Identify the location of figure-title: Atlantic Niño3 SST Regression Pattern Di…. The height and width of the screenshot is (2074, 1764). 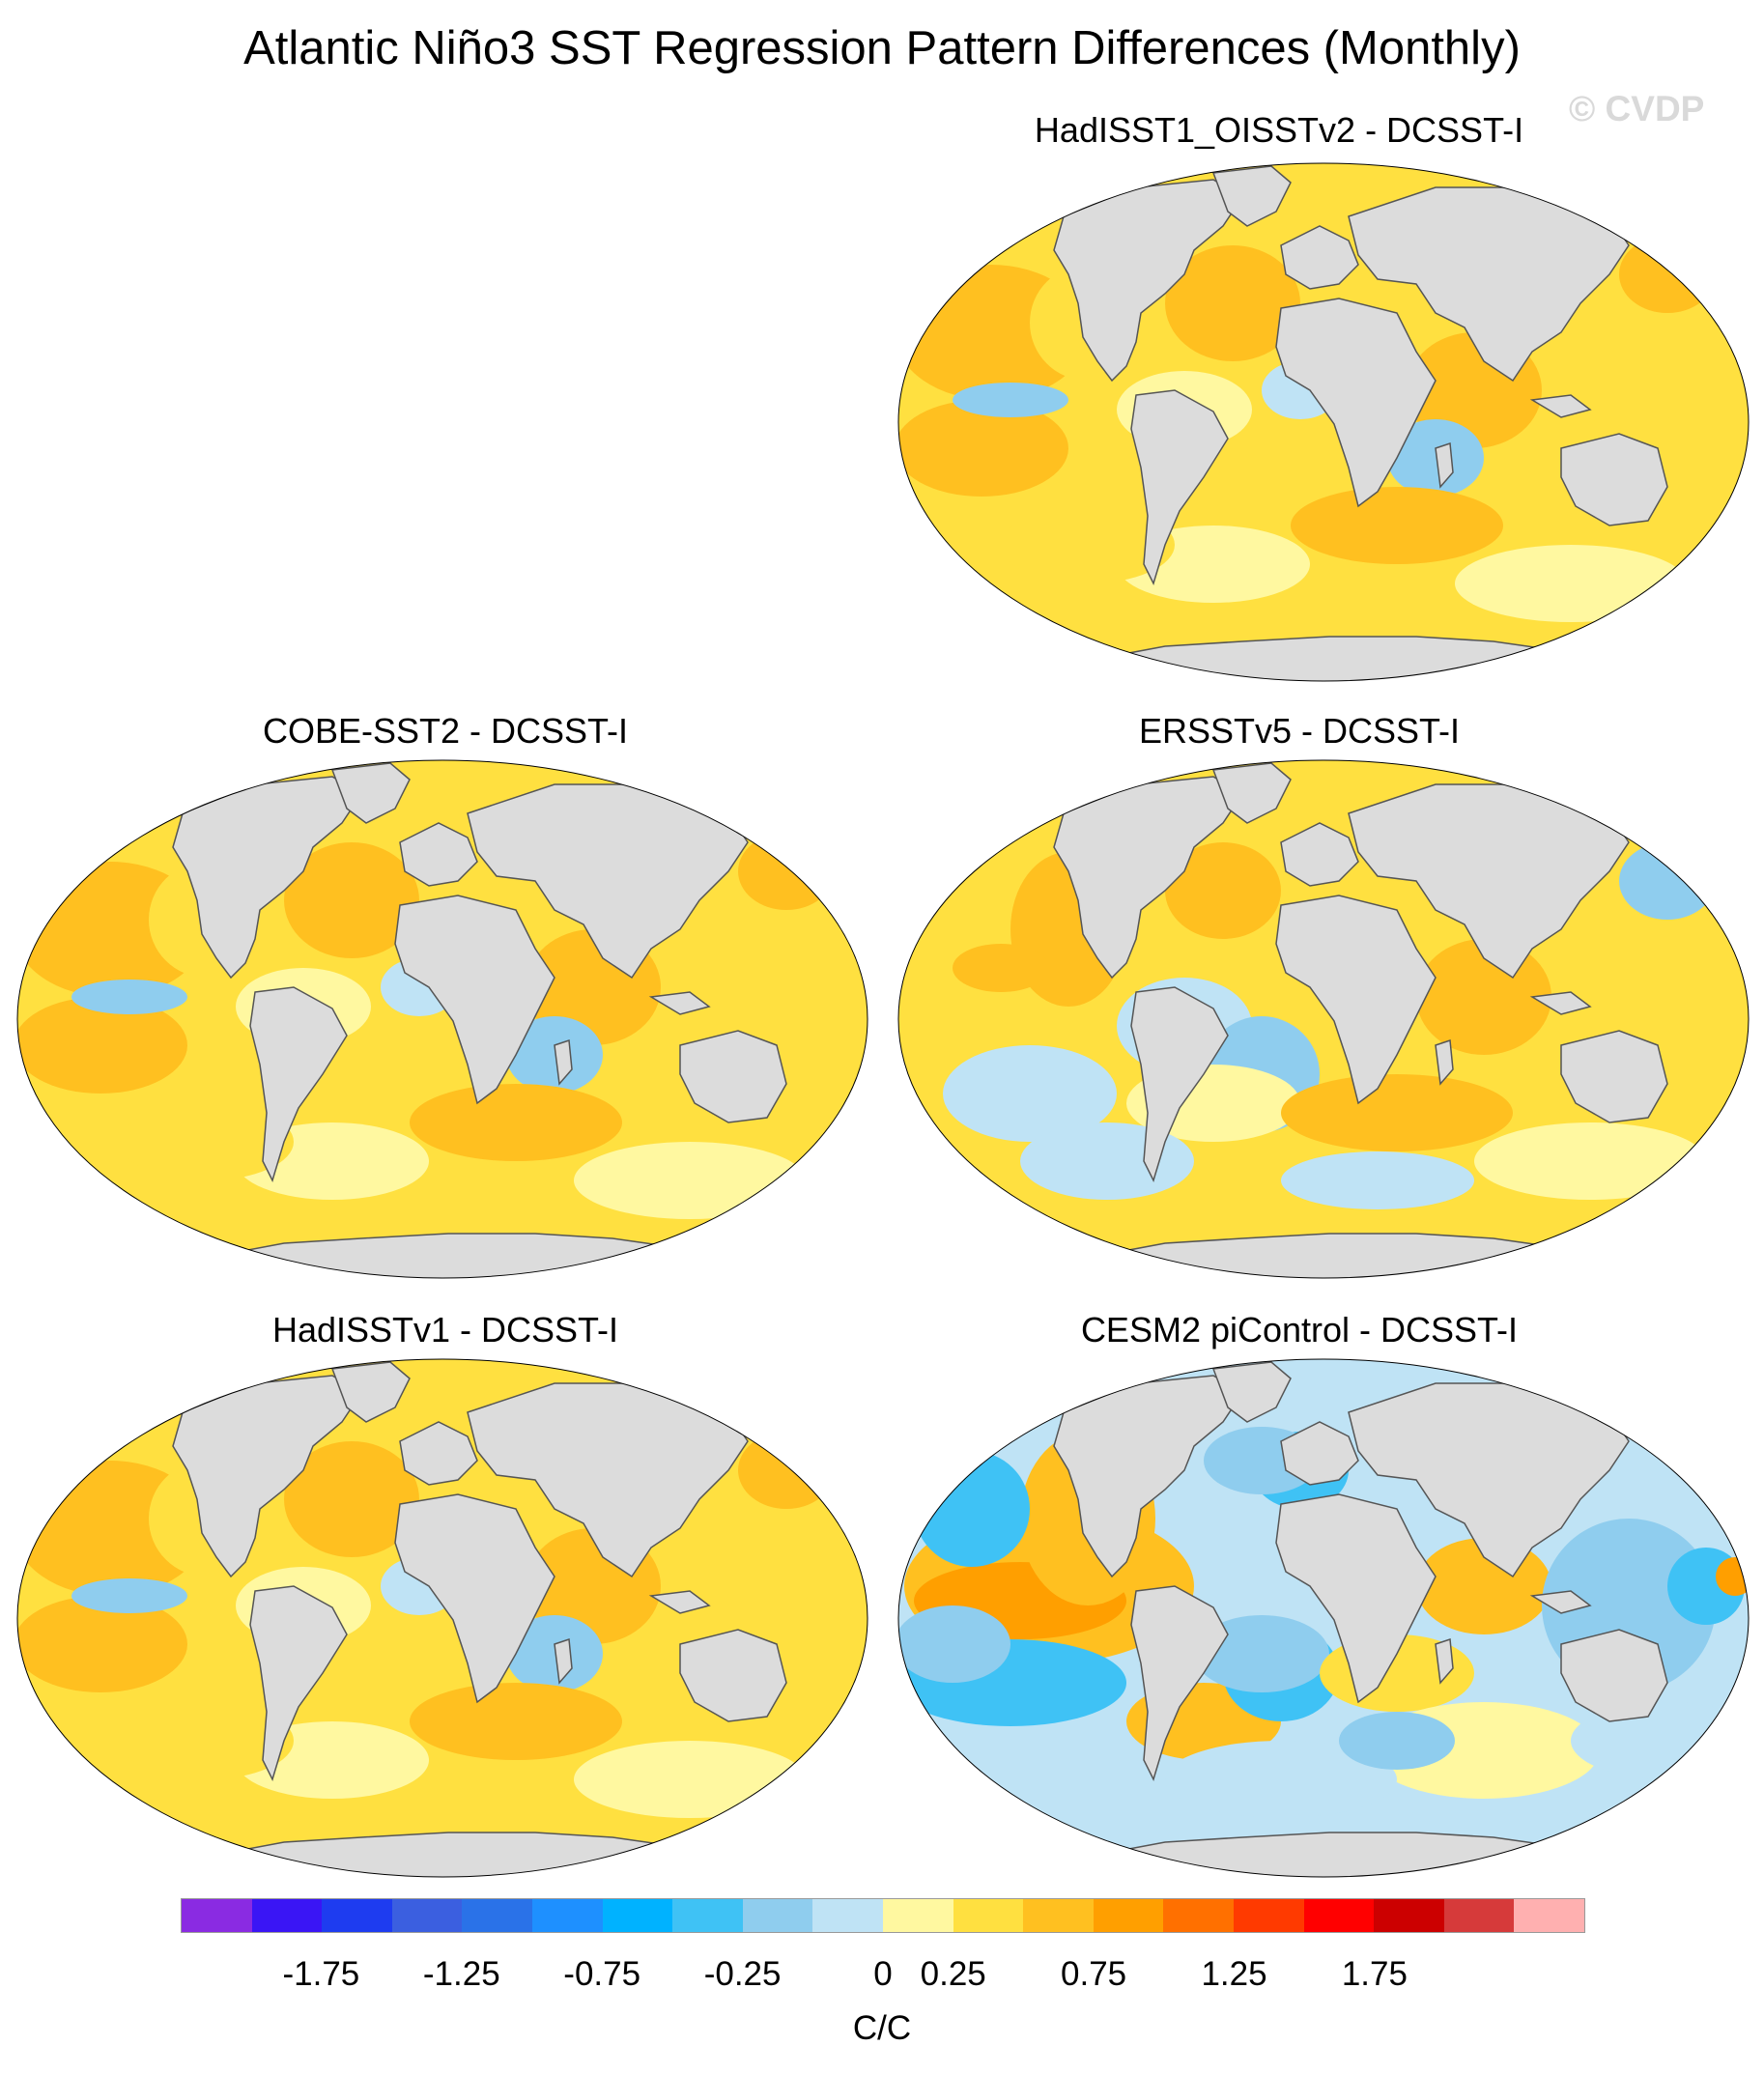
(882, 48).